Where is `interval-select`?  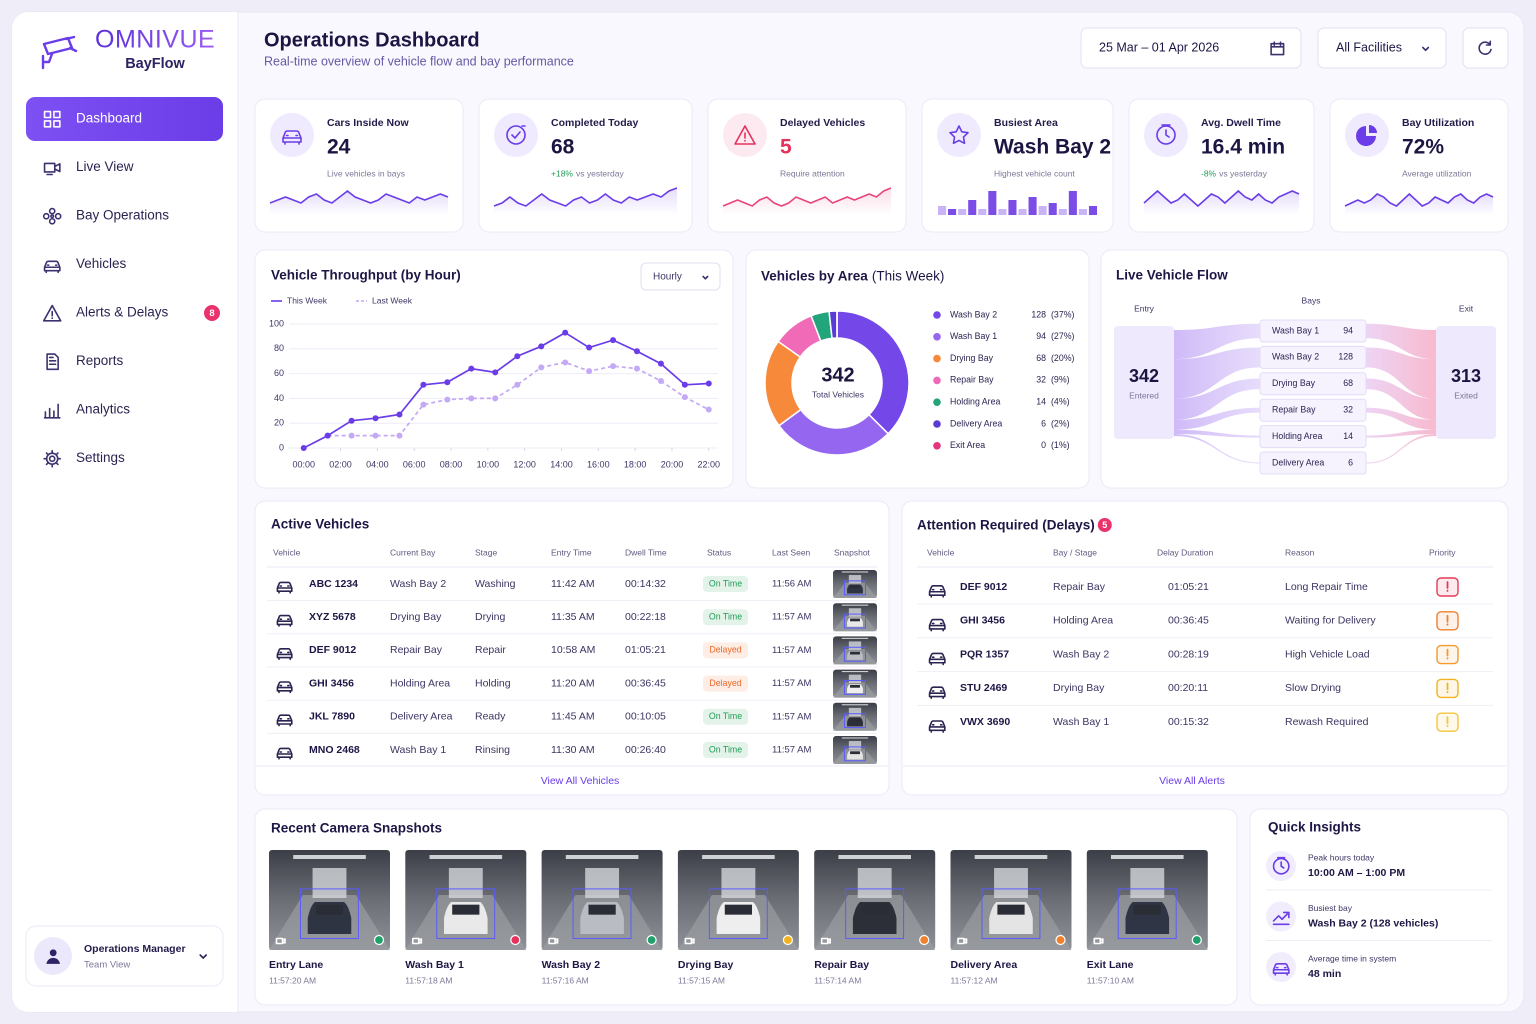
interval-select is located at coordinates (680, 276).